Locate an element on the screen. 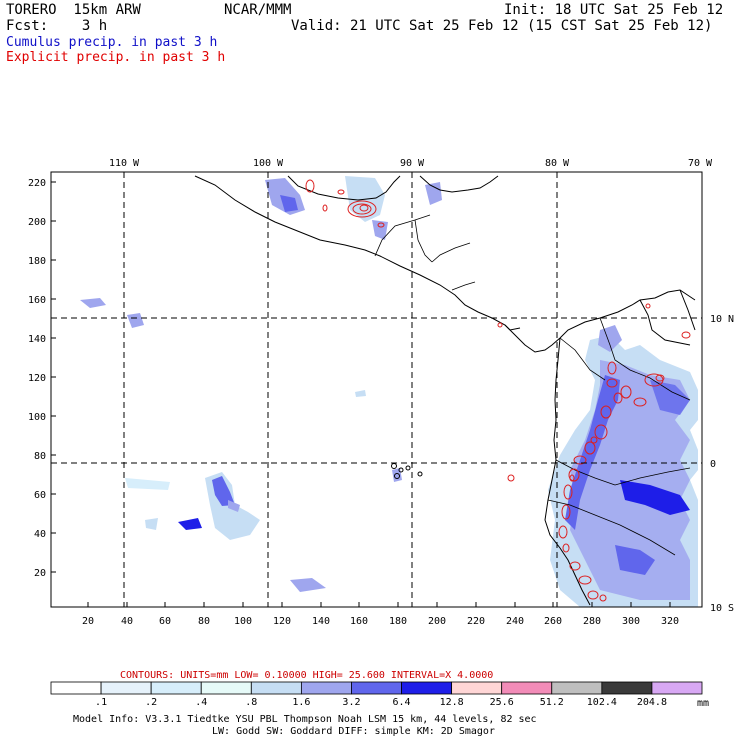 The height and width of the screenshot is (740, 740). x-tick-label: 120 is located at coordinates (282, 621).